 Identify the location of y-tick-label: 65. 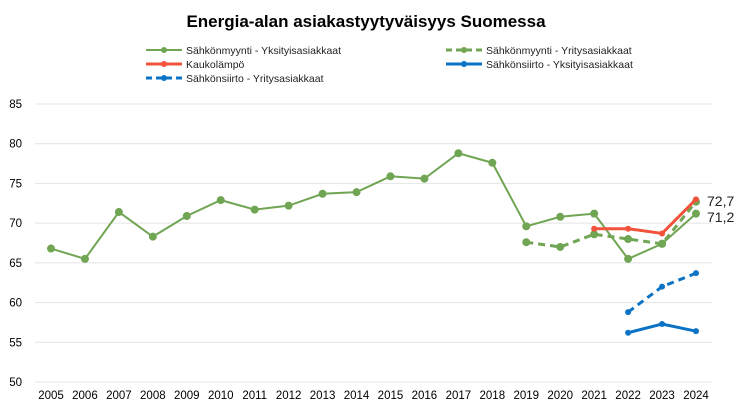
(15, 264).